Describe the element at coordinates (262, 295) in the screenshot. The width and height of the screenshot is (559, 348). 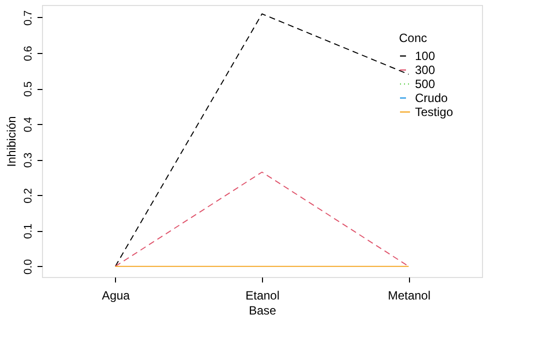
I see `x-tick-label: Etanol` at that location.